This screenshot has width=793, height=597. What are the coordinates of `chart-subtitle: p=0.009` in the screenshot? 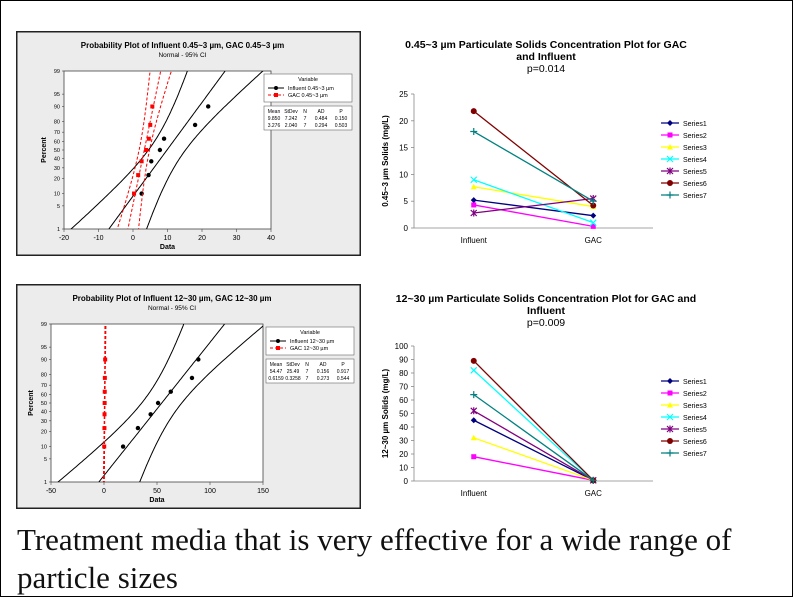 It's located at (546, 323).